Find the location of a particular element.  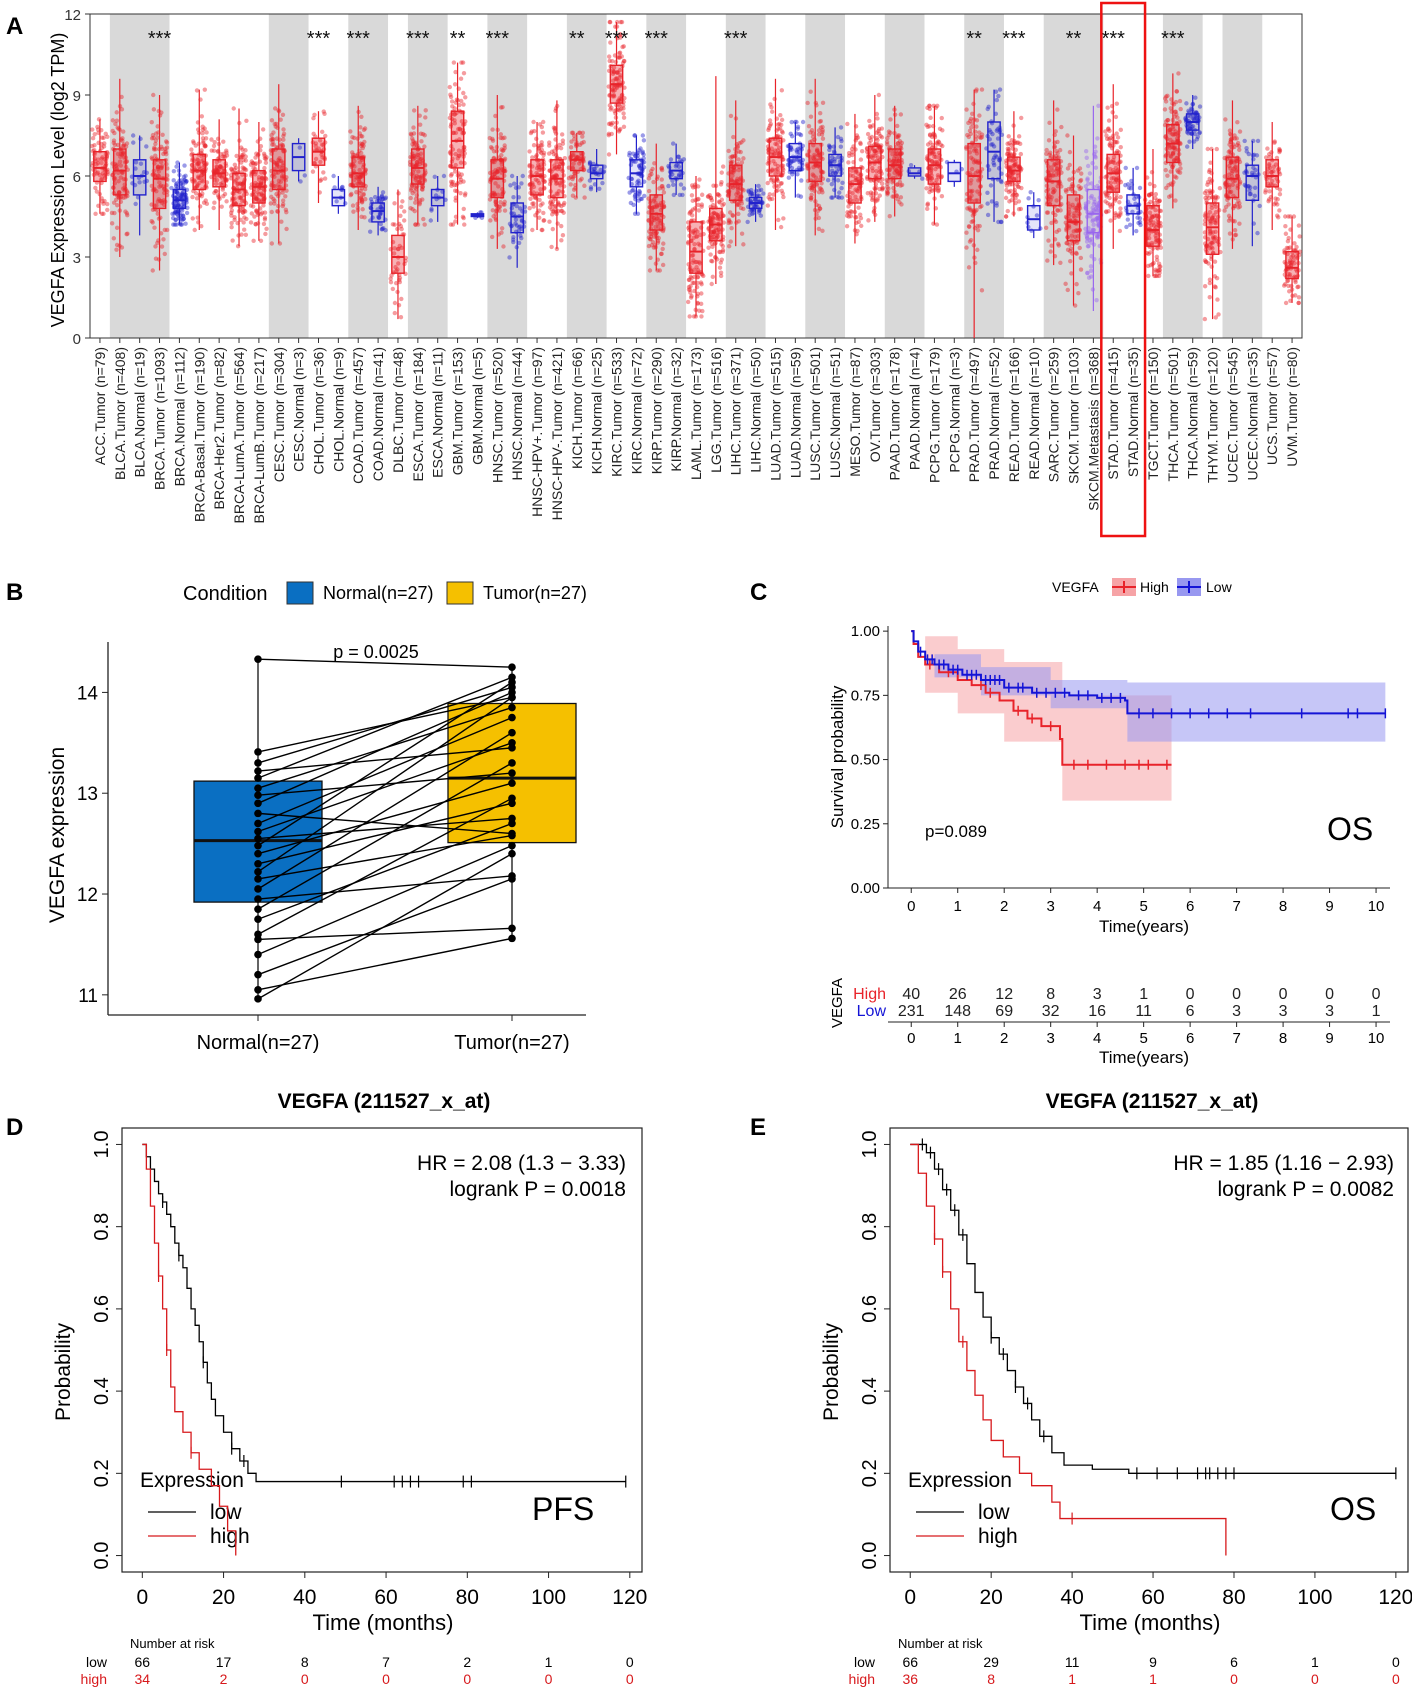

panel-a-category-label: THYM.Tumor (n=120) is located at coordinates (1213, 415).